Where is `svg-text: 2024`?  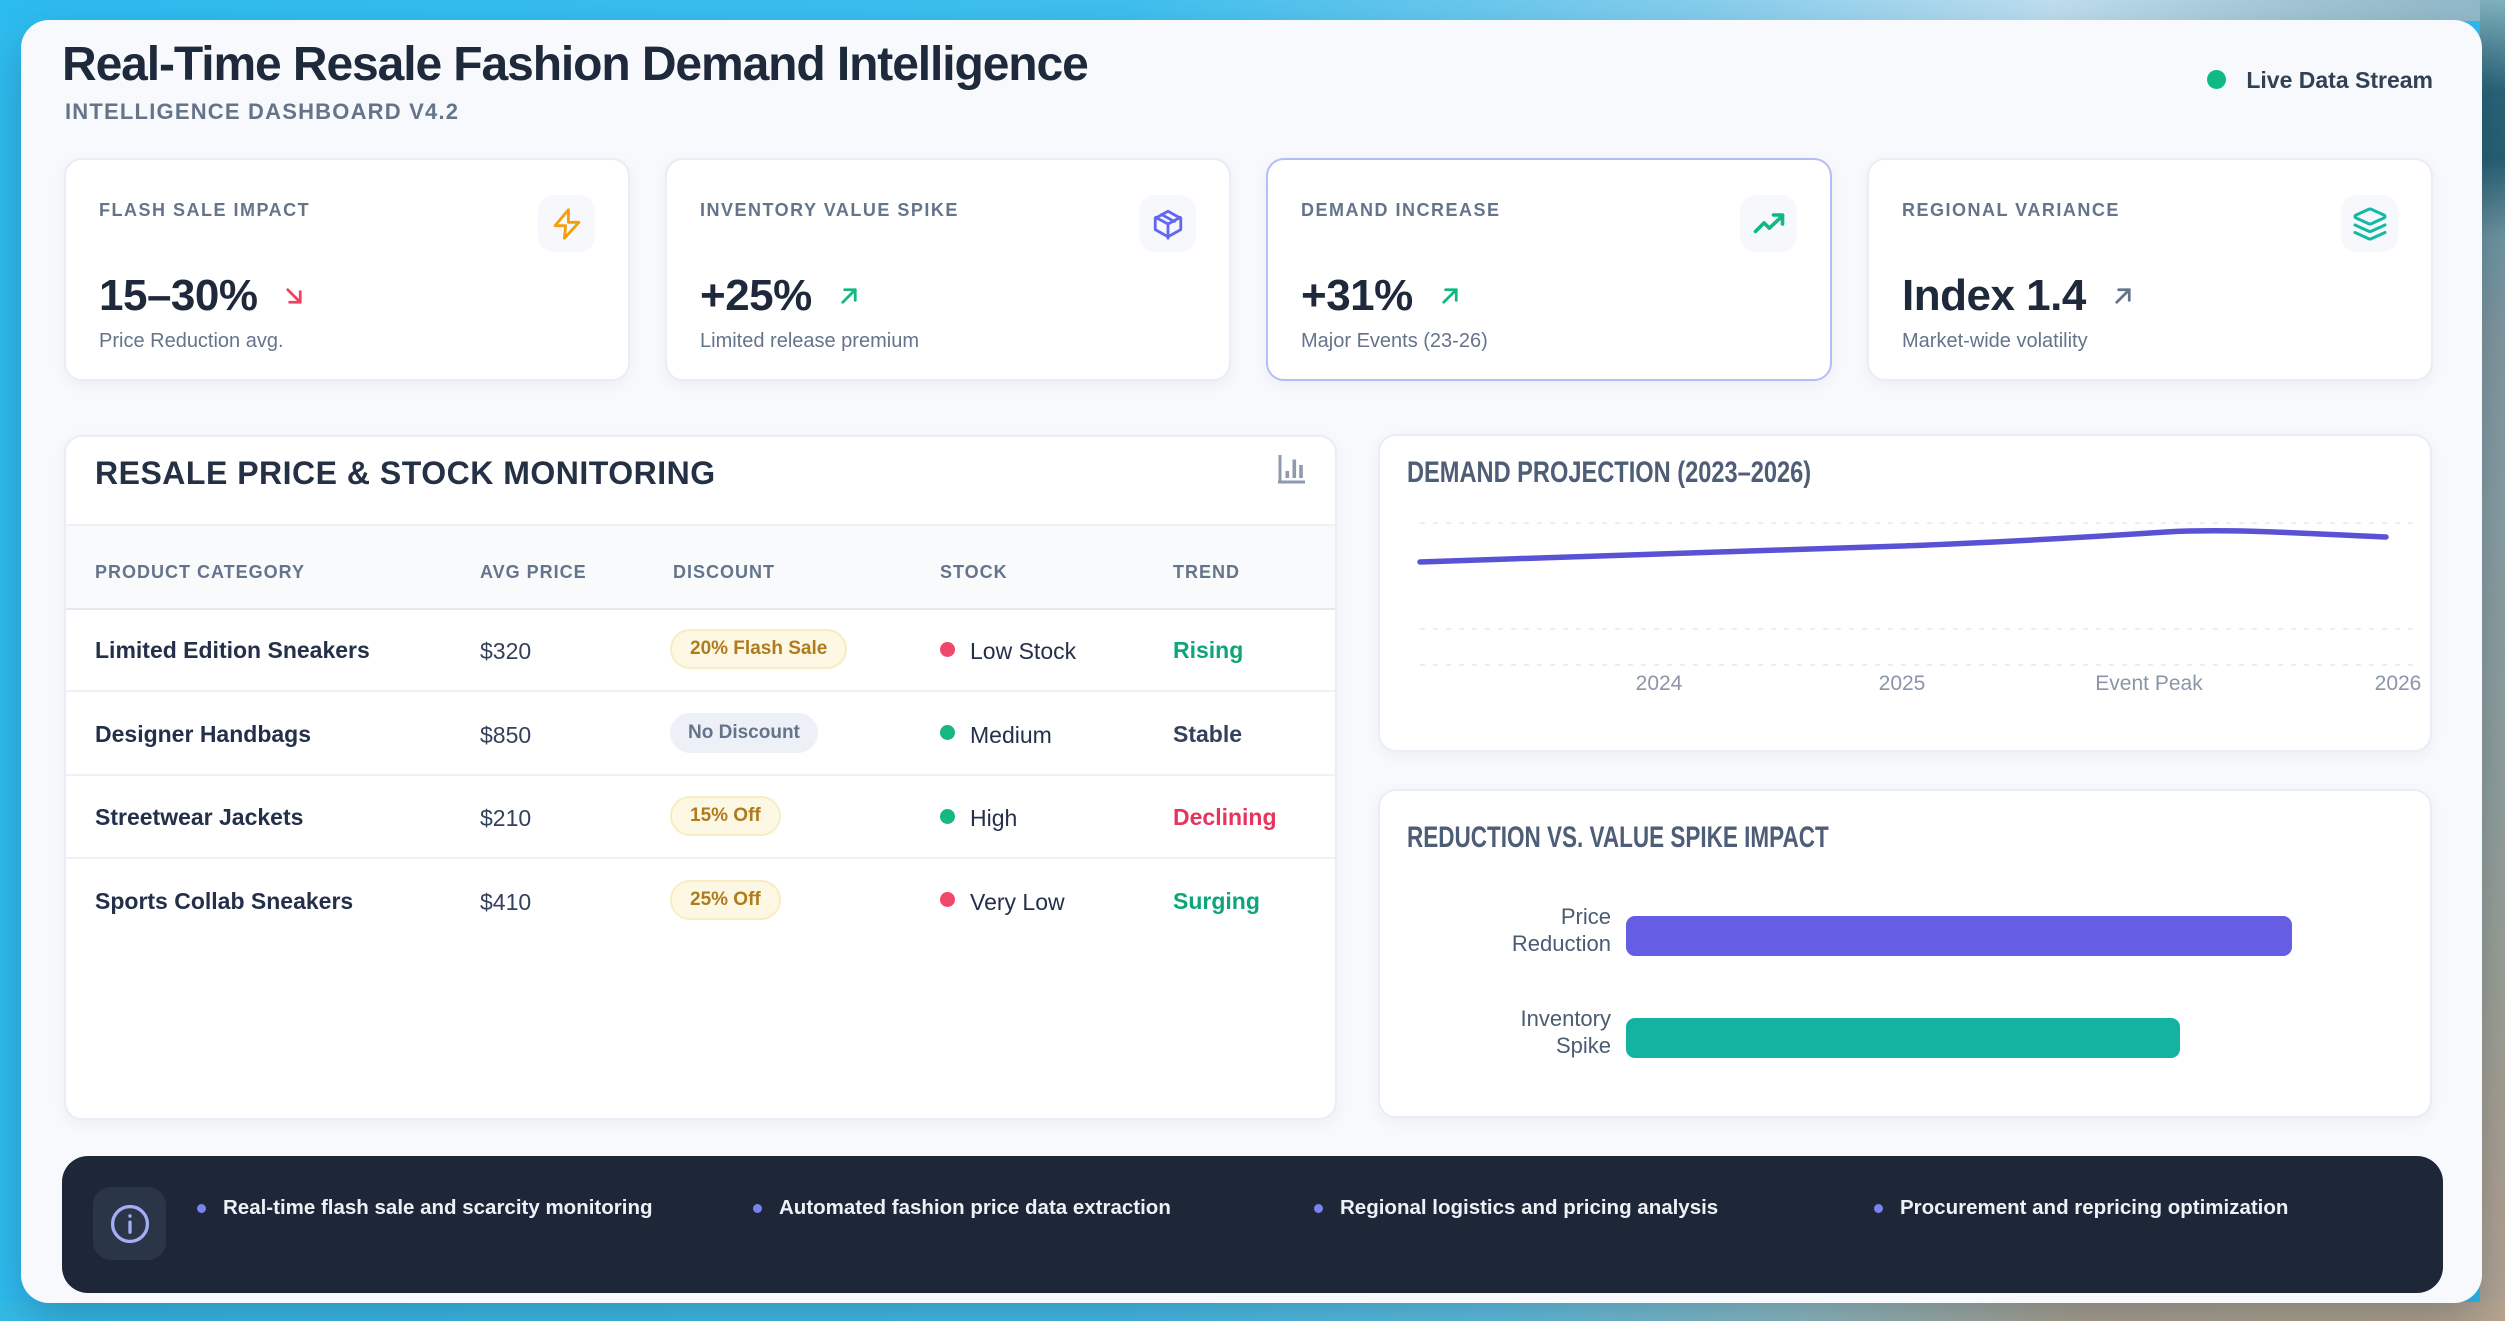 svg-text: 2024 is located at coordinates (1659, 683).